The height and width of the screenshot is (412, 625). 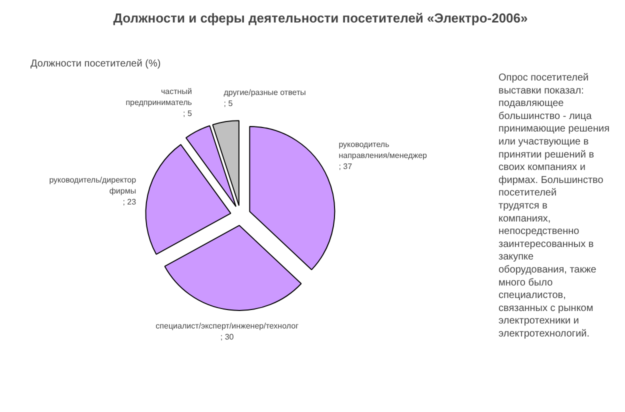 What do you see at coordinates (265, 92) in the screenshot?
I see `slice-label: другие/разные ответы` at bounding box center [265, 92].